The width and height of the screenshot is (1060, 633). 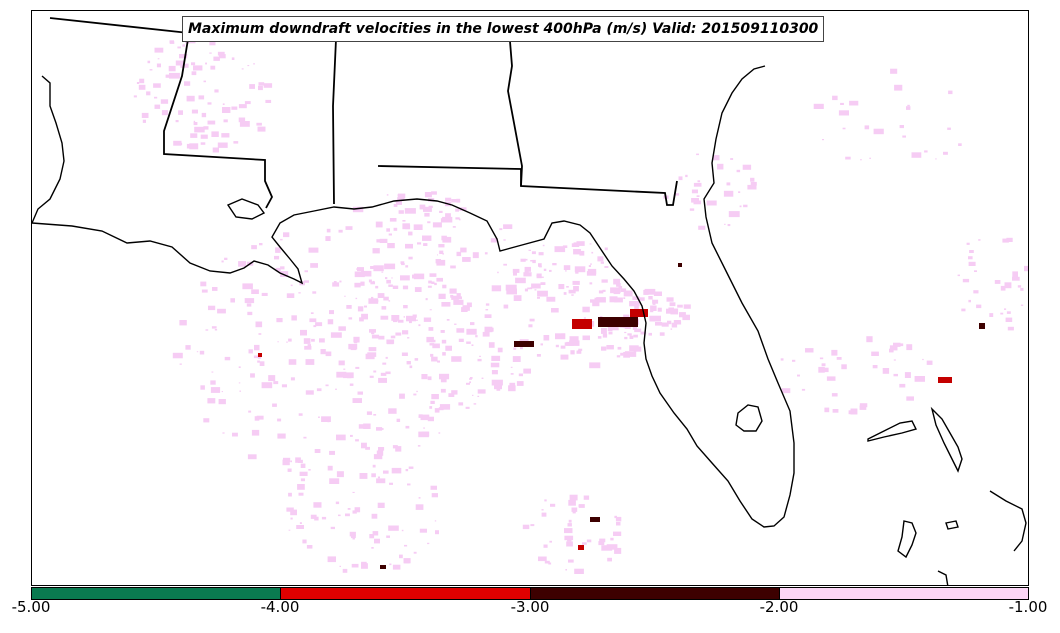 I want to click on field-cell-strong, so click(x=595, y=519).